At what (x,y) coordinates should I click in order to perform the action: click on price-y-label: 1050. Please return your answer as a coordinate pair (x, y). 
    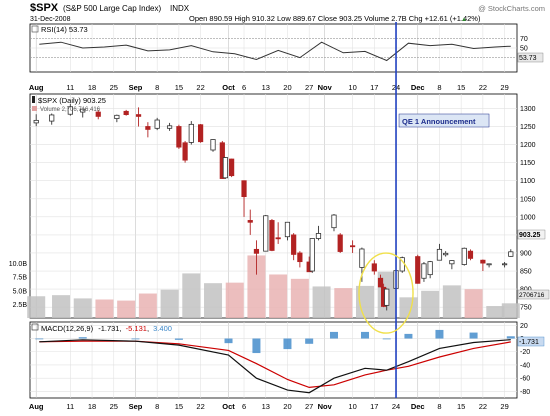
    Looking at the image, I should click on (528, 199).